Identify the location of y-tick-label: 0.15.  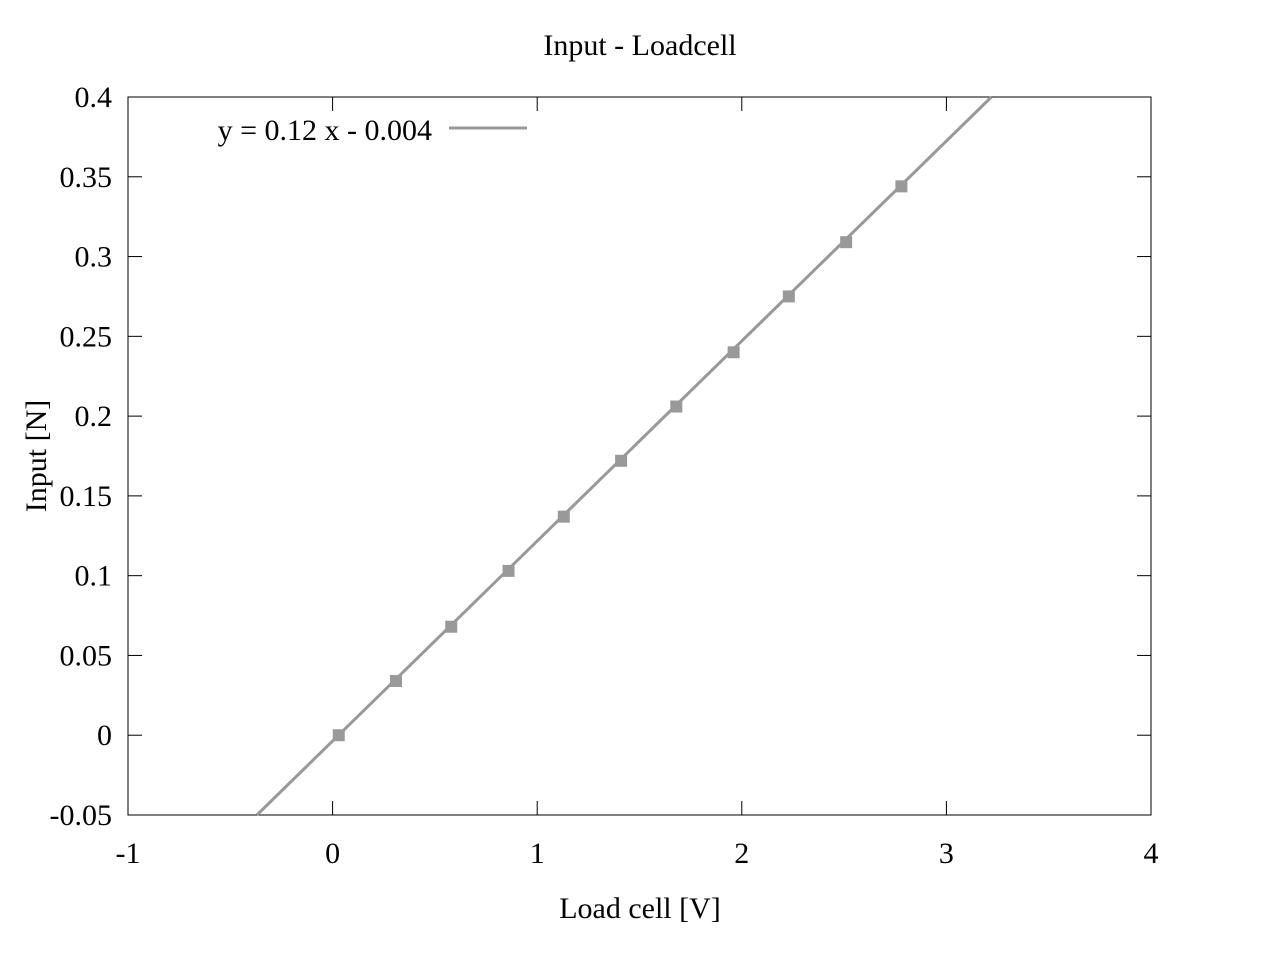
(86, 496).